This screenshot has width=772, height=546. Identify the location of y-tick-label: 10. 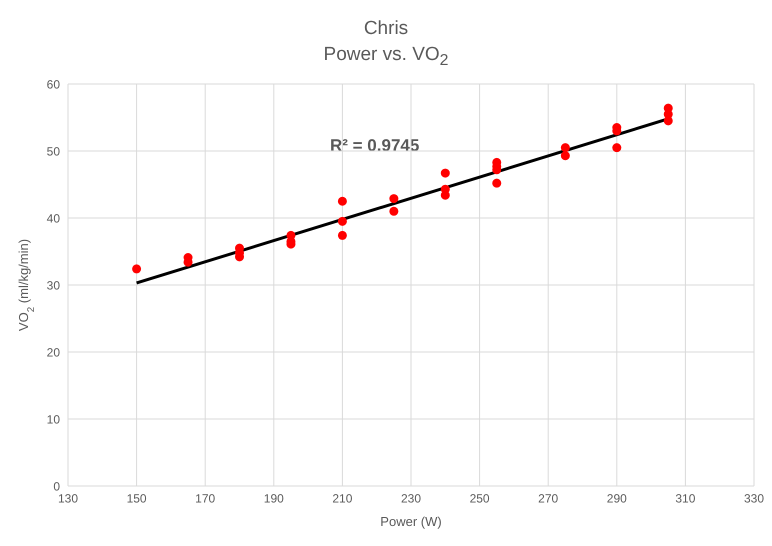
(53, 419).